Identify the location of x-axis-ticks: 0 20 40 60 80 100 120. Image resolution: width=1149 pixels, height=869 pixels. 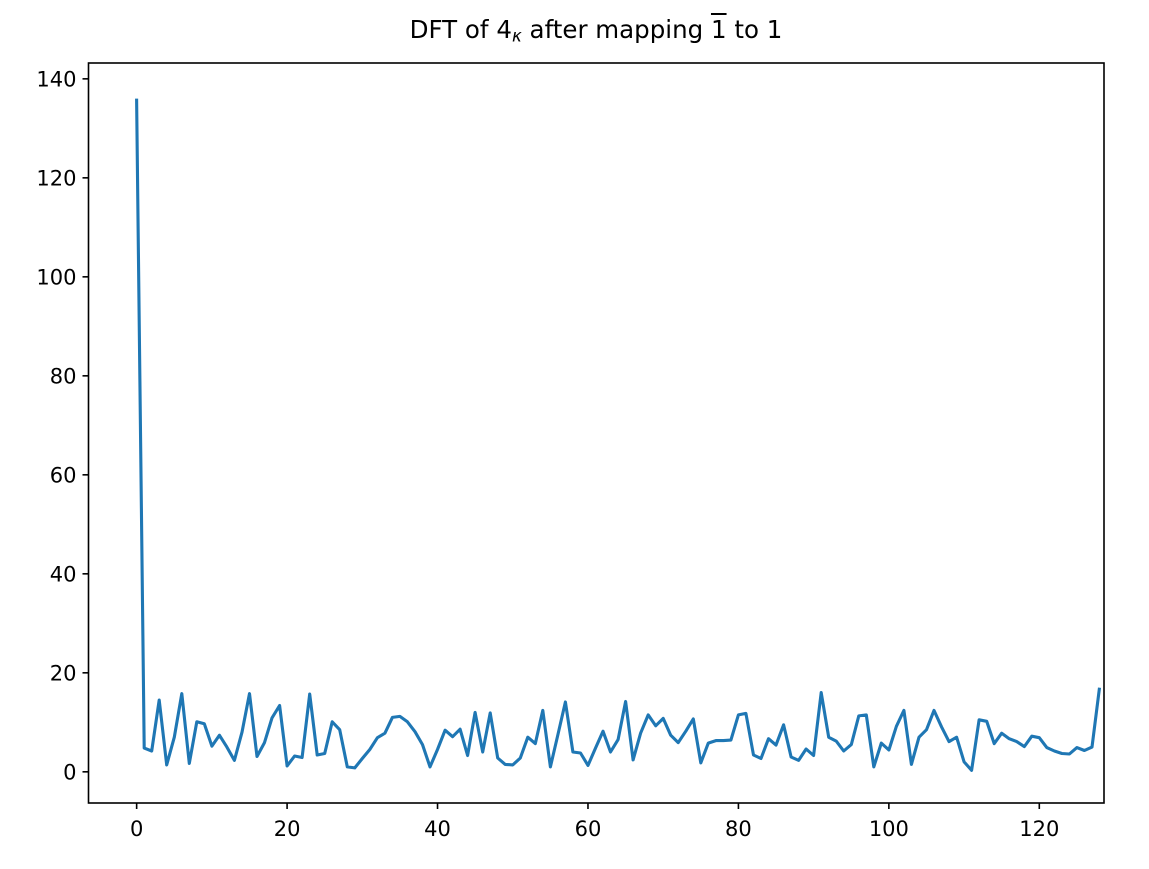
(594, 822).